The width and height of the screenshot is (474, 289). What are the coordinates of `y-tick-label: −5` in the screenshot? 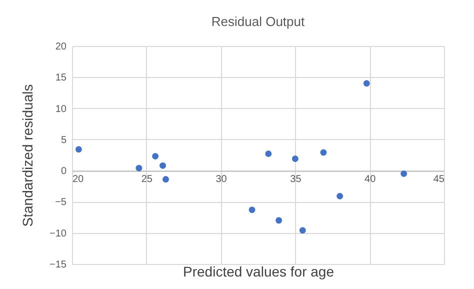 It's located at (61, 202).